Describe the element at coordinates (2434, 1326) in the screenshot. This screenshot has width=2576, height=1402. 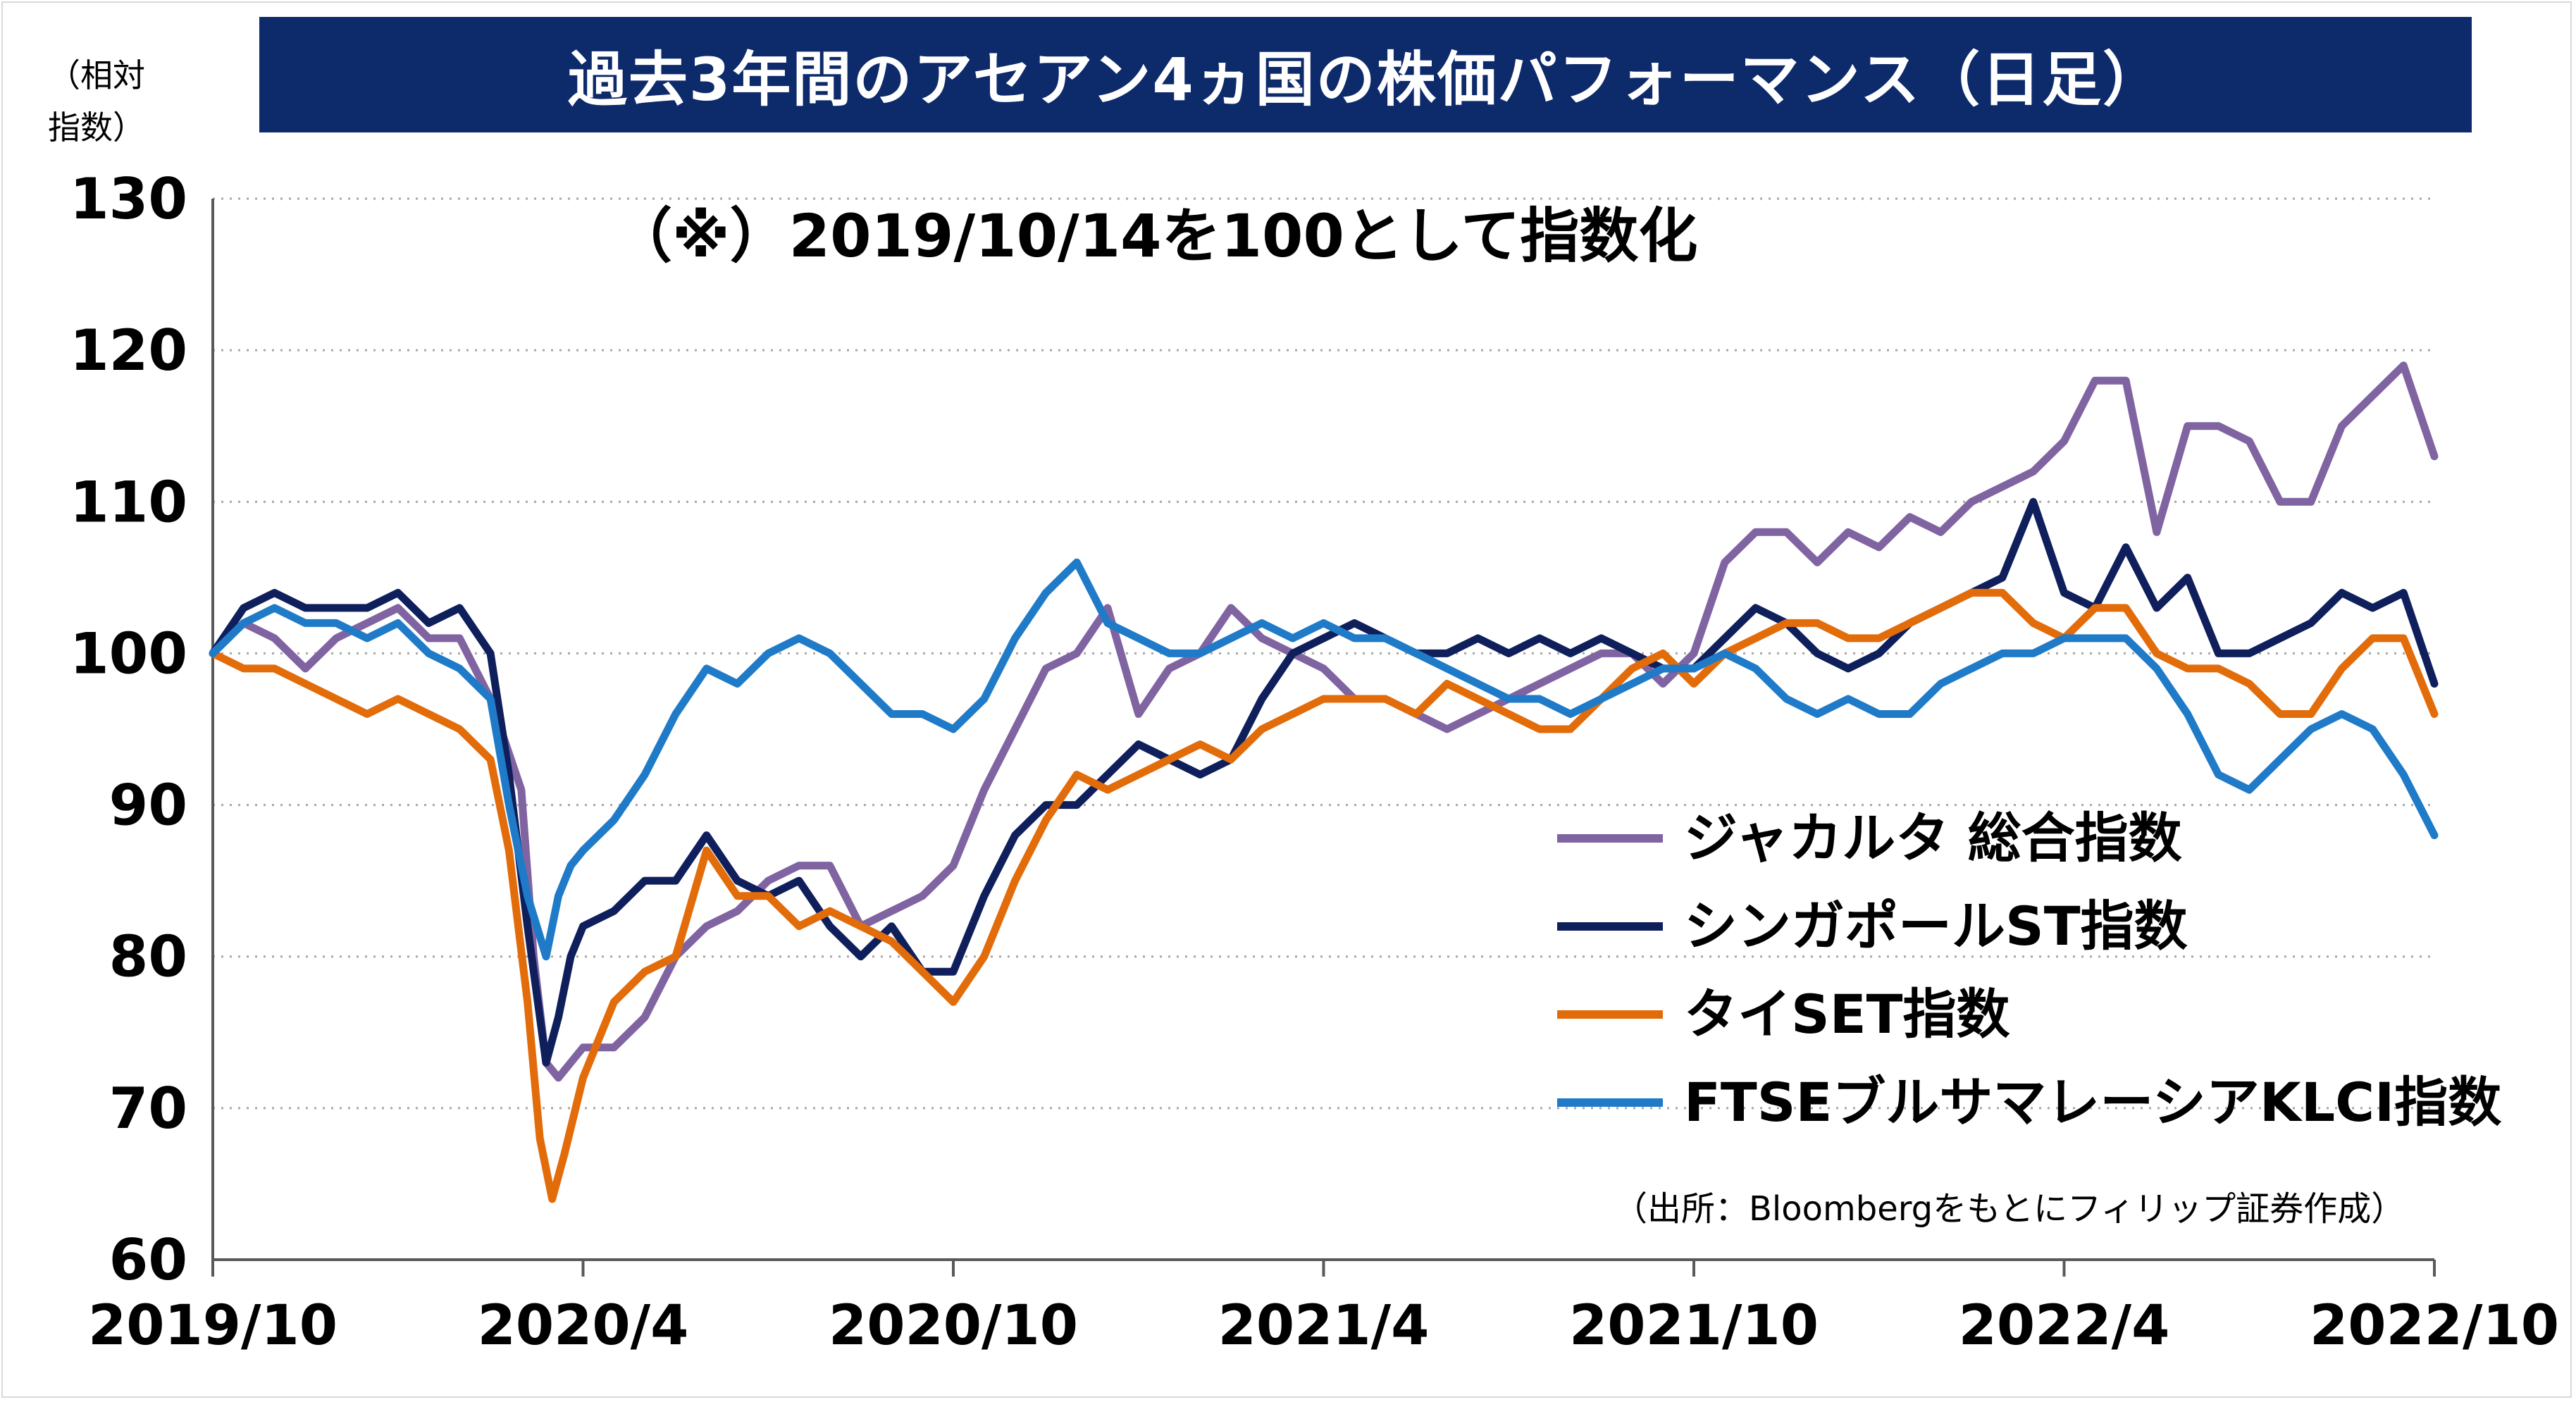
I see `x-tick-label-6: 2022/10` at that location.